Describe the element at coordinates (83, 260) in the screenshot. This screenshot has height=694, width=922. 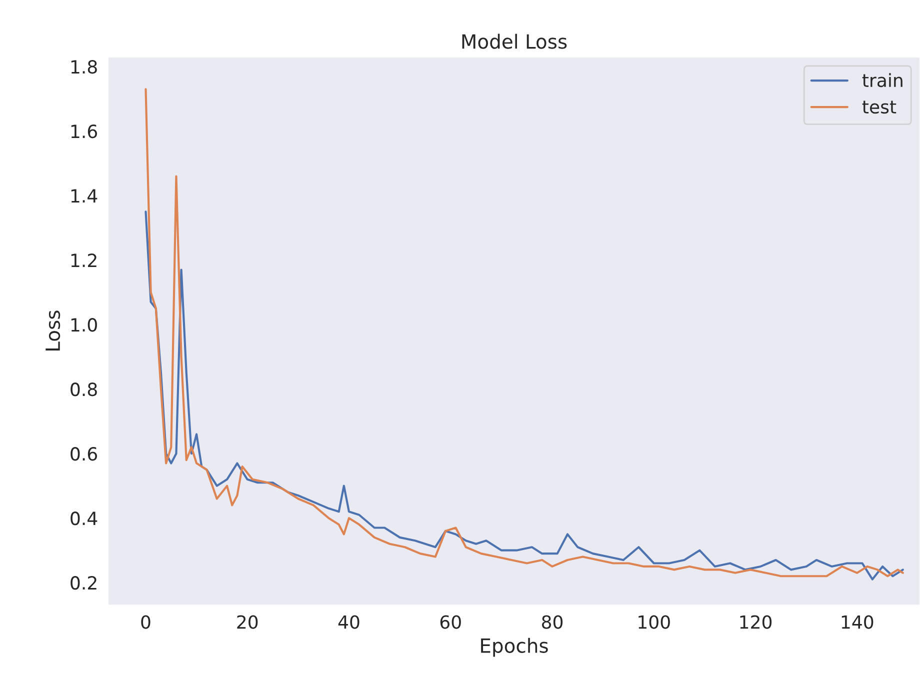
I see `y-tick-label: 1.2` at that location.